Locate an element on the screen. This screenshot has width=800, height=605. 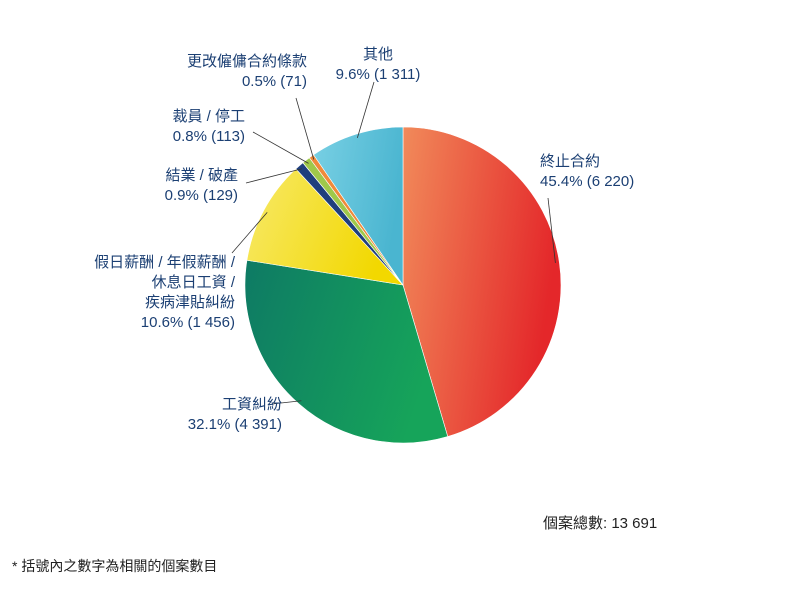
slice-name-line3: 疾病津貼糾紛 is located at coordinates (189, 302).